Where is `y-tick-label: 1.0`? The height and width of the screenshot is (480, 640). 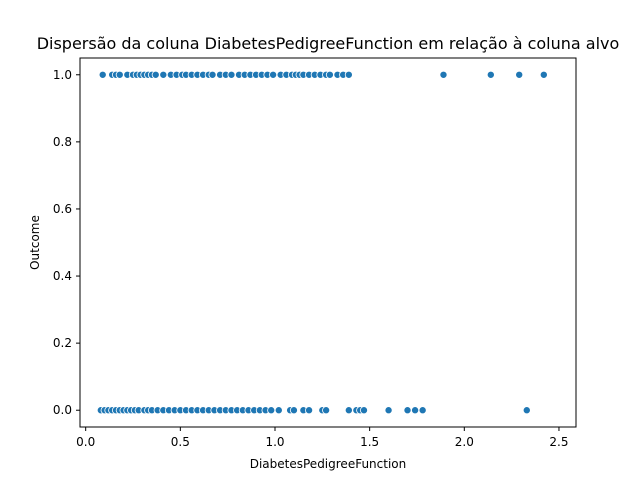 y-tick-label: 1.0 is located at coordinates (62, 75).